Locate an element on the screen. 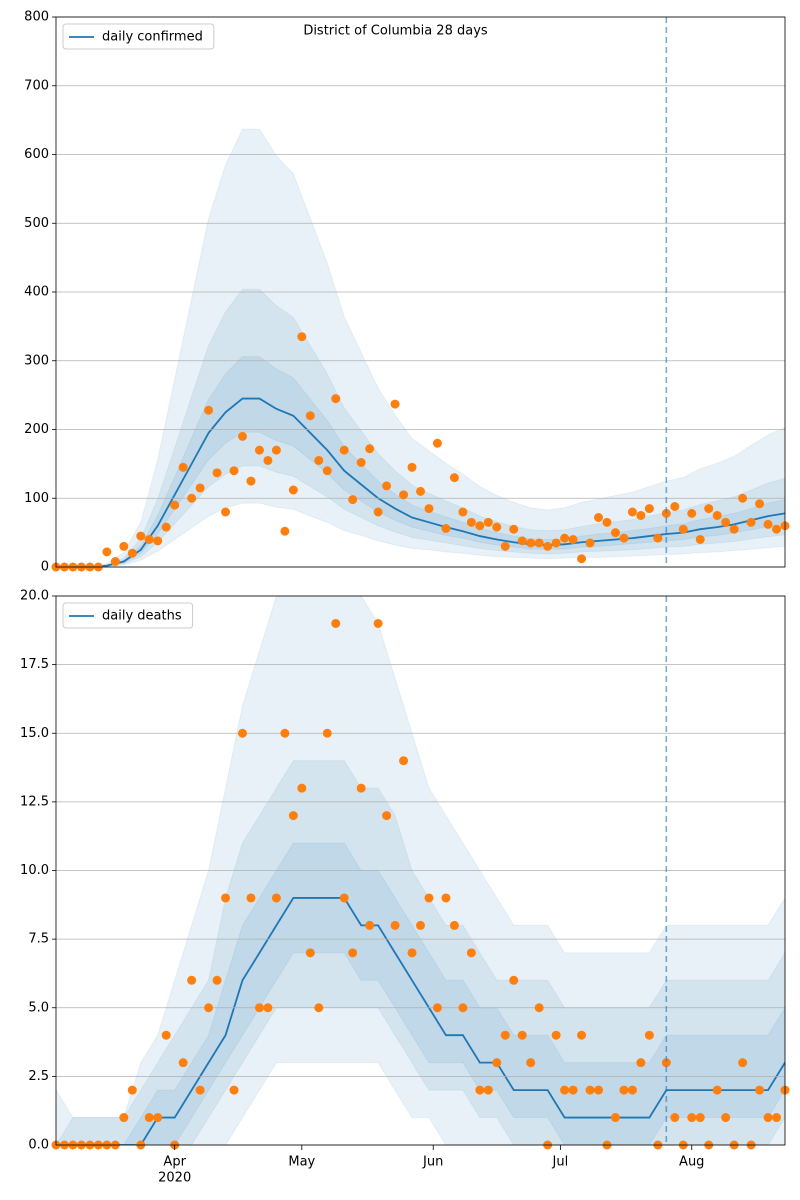  y-tick-label: 2.5 is located at coordinates (38, 1076).